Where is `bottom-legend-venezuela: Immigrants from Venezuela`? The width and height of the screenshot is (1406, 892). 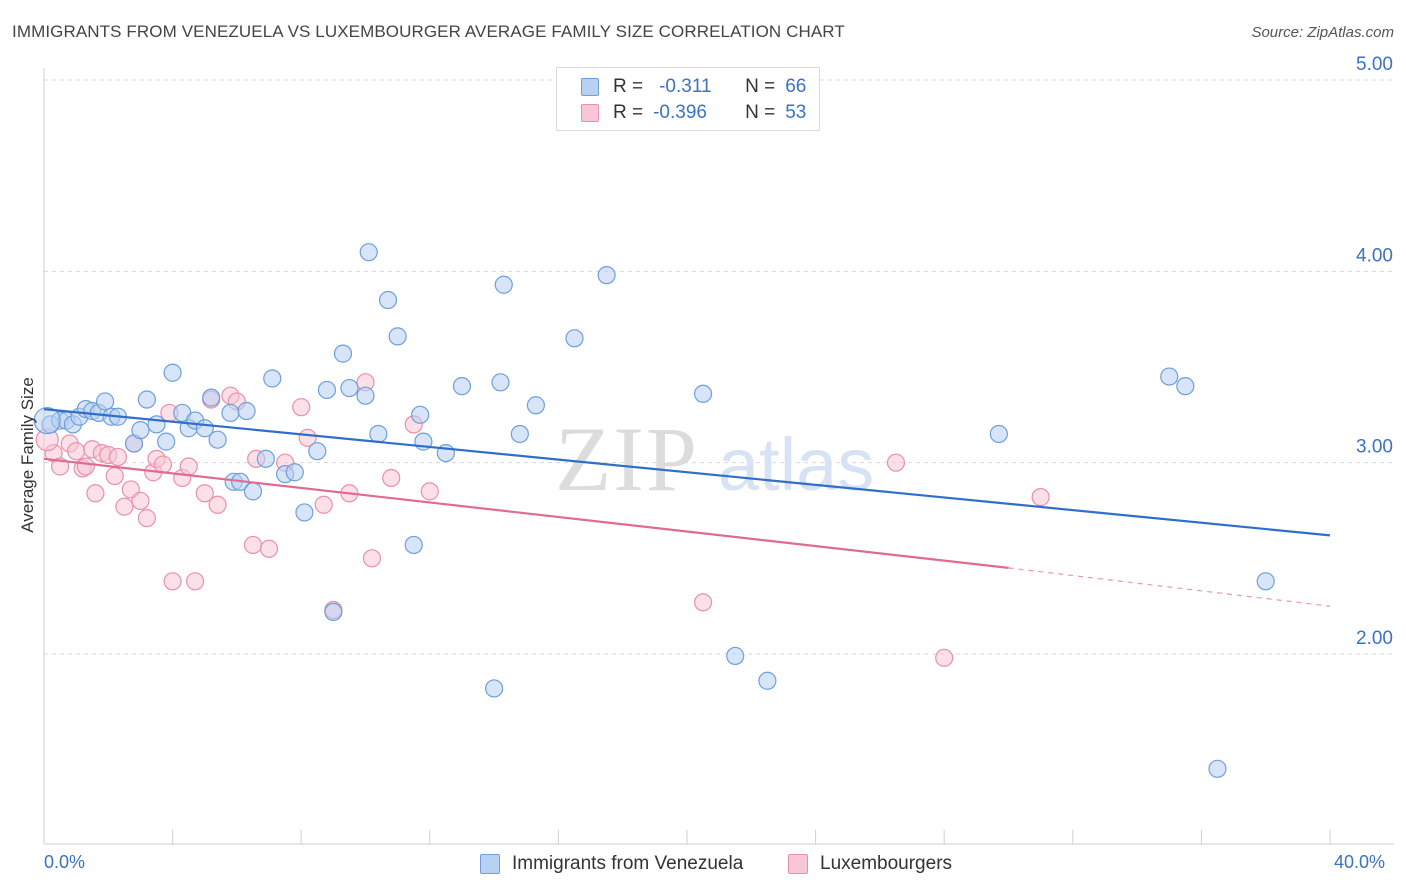
bottom-legend-venezuela: Immigrants from Venezuela is located at coordinates (611, 864).